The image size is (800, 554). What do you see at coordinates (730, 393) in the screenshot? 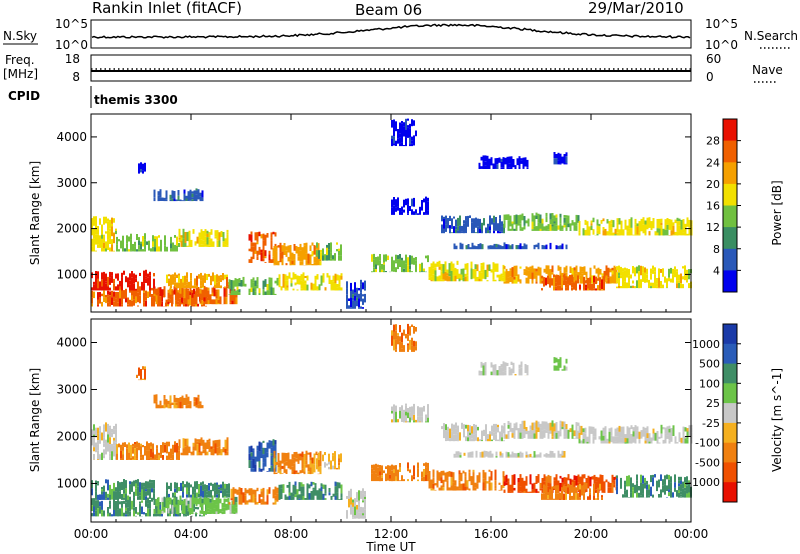
I see `velocity-cbar-swatch` at bounding box center [730, 393].